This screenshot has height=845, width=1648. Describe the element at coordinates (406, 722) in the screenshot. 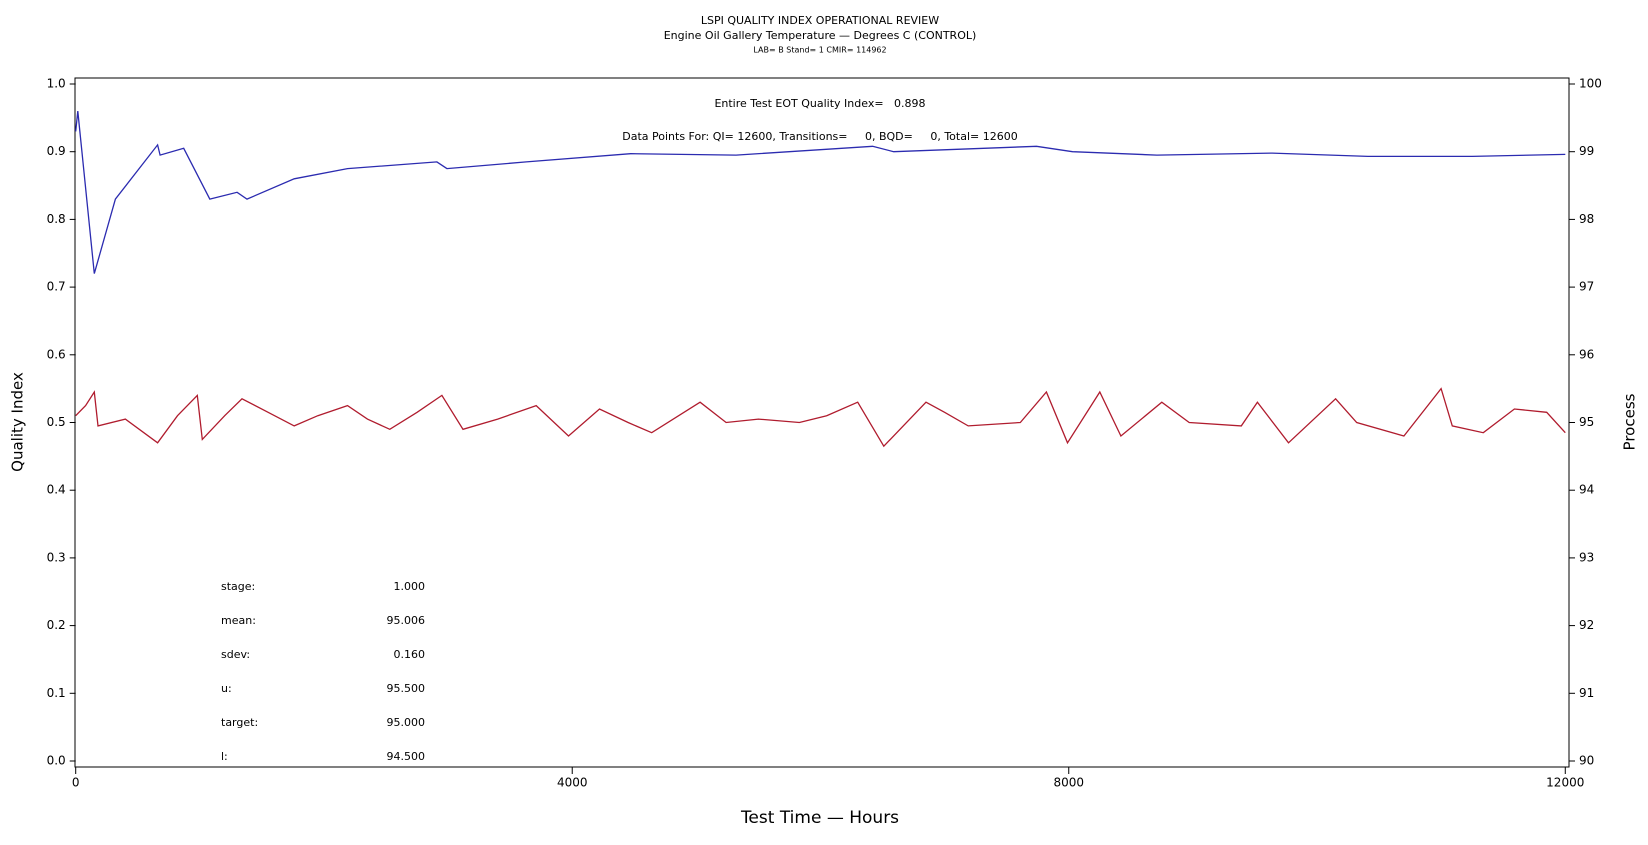

I see `stat-value: 95.000` at that location.